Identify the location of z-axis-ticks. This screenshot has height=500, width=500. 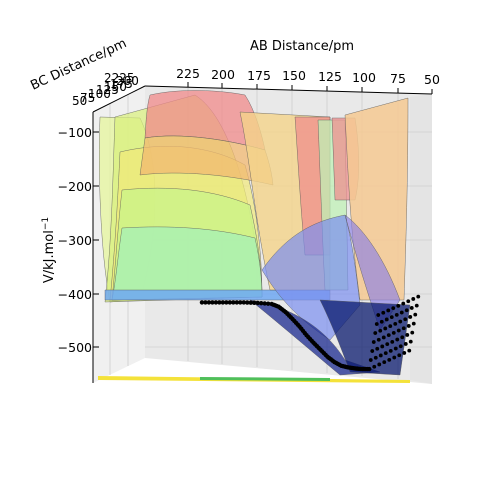
(96, 239).